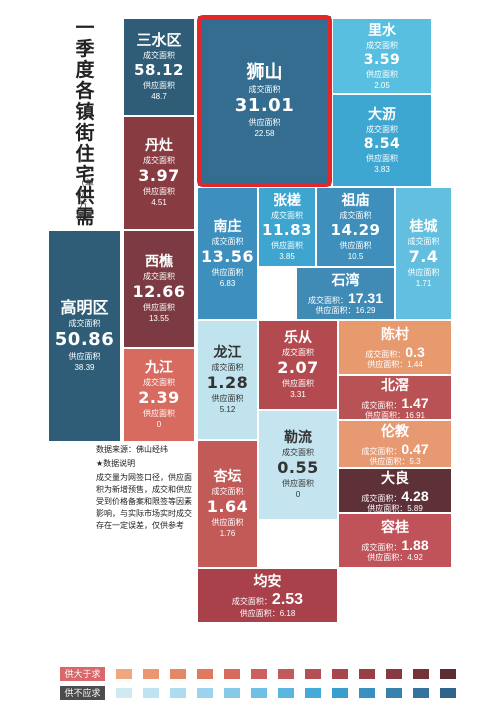 Image resolution: width=500 pixels, height=715 pixels. What do you see at coordinates (298, 367) in the screenshot?
I see `tile-deal-value: 2.07` at bounding box center [298, 367].